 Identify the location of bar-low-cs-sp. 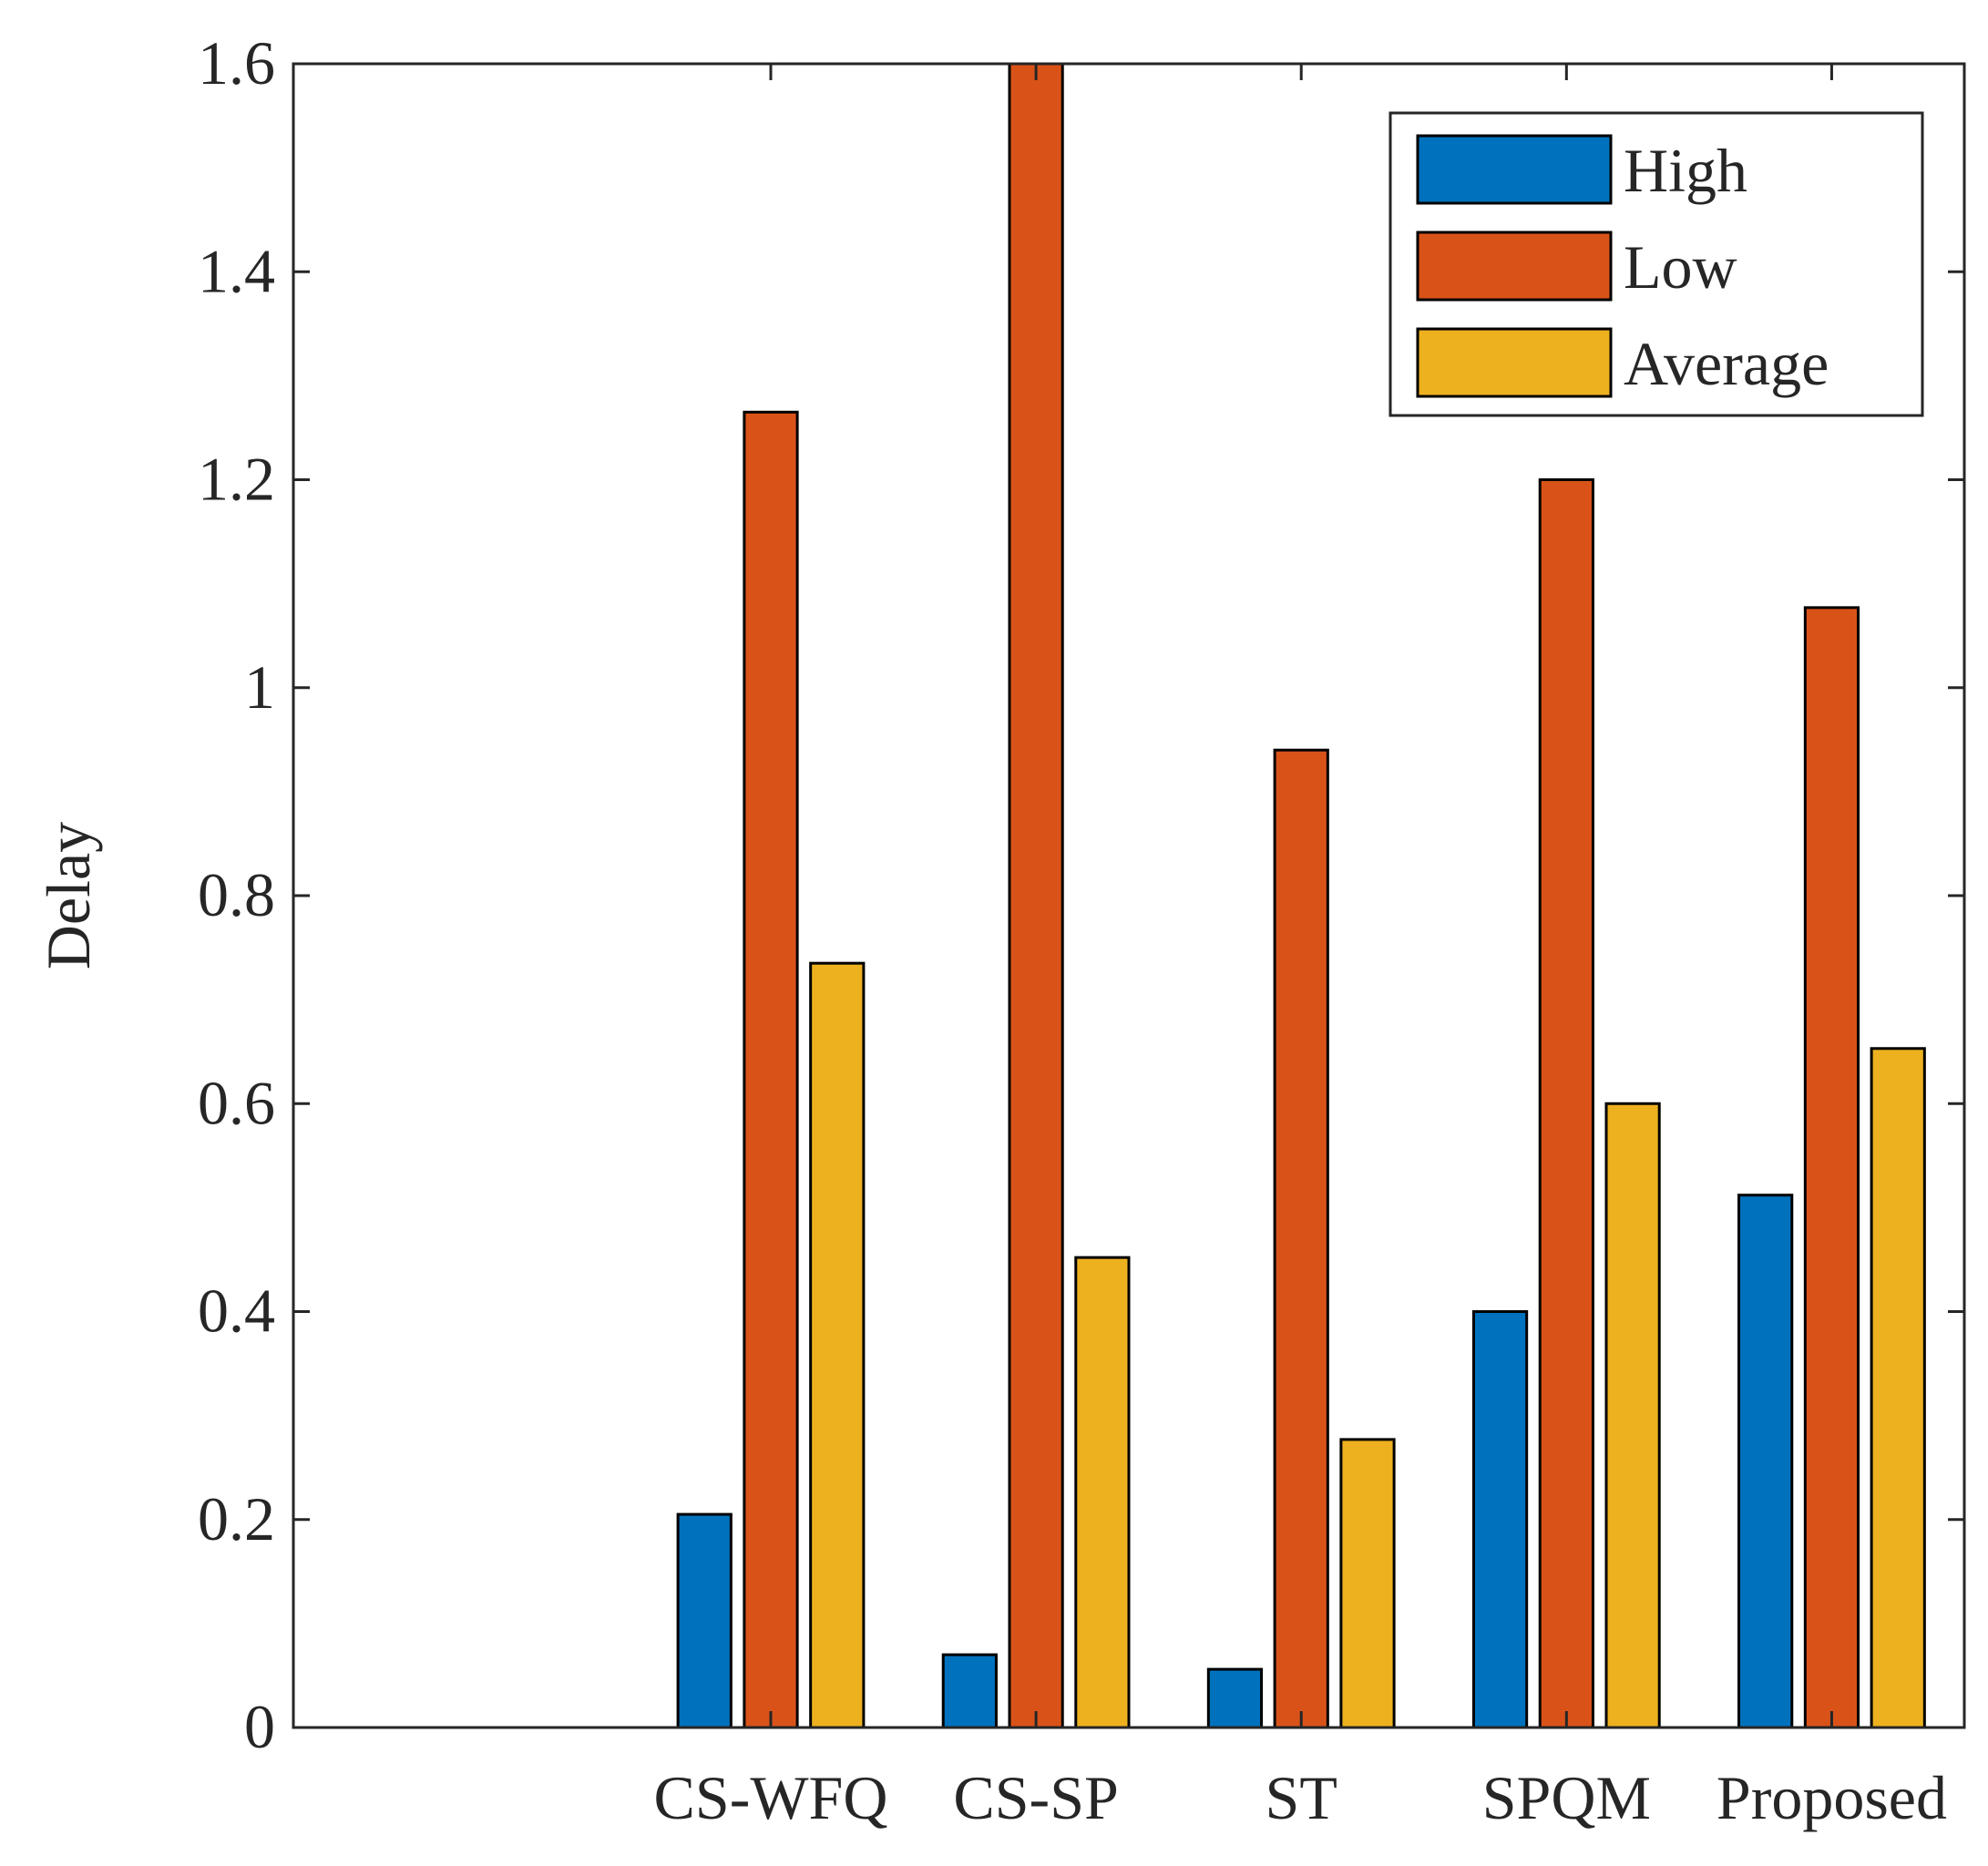
(1036, 896).